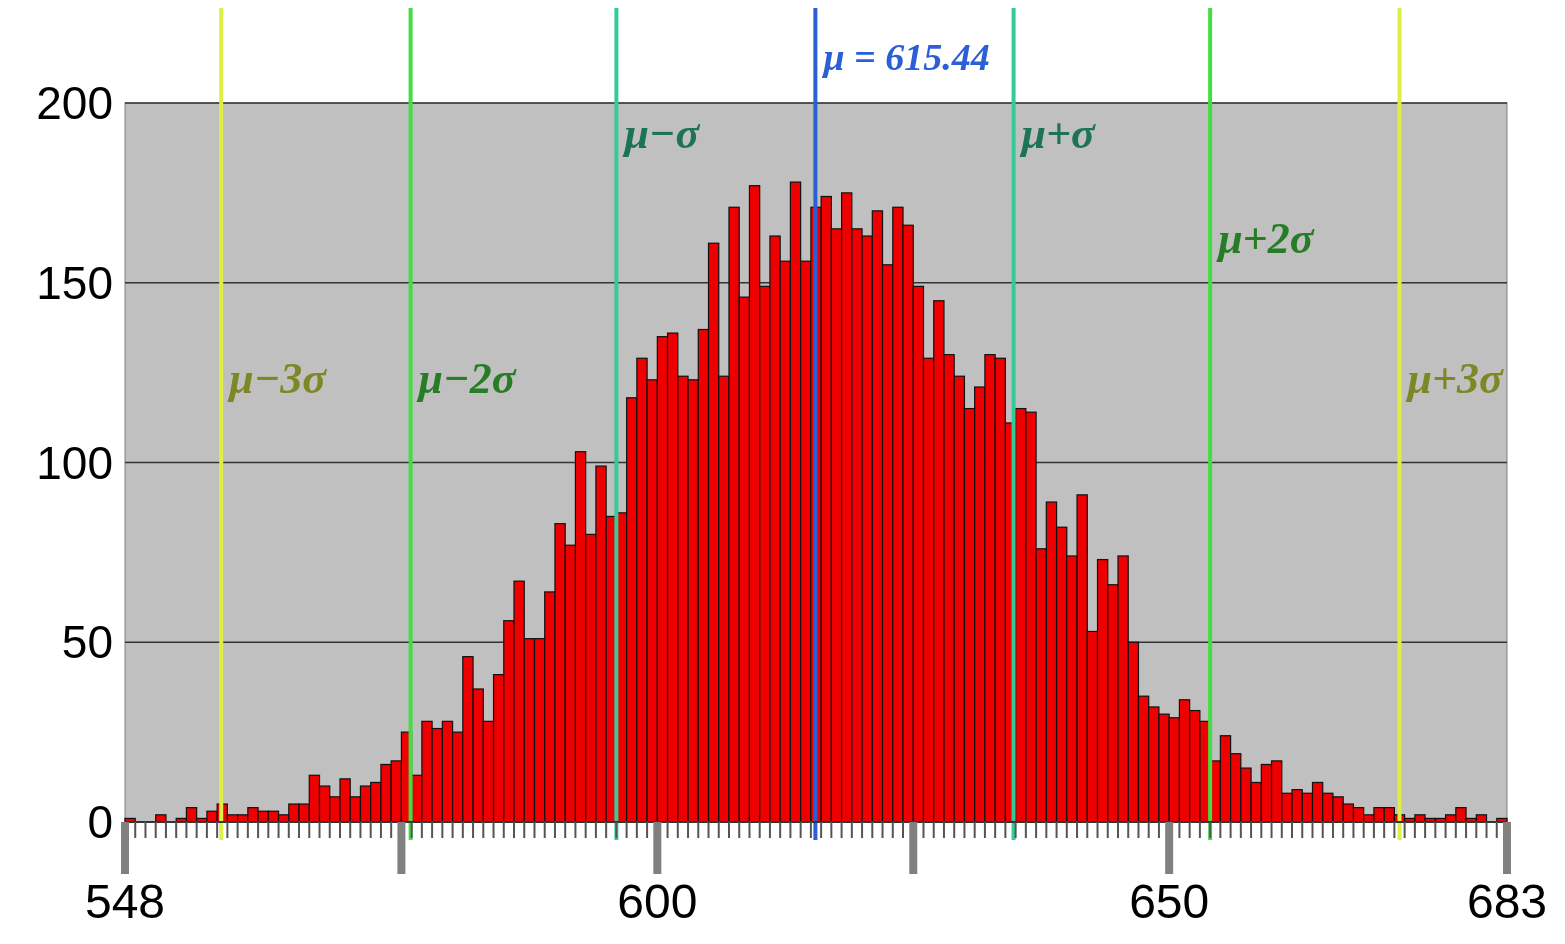 The width and height of the screenshot is (1565, 944). I want to click on ref-line-label: μ−3σ, so click(277, 378).